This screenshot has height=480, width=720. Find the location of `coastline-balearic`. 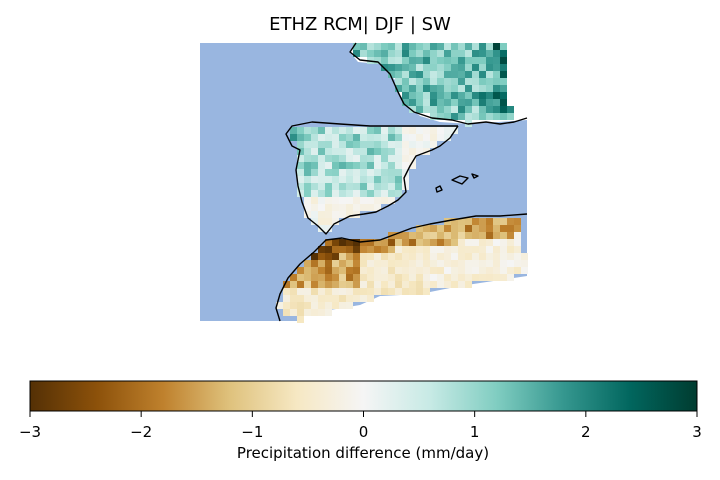

coastline-balearic is located at coordinates (460, 180).